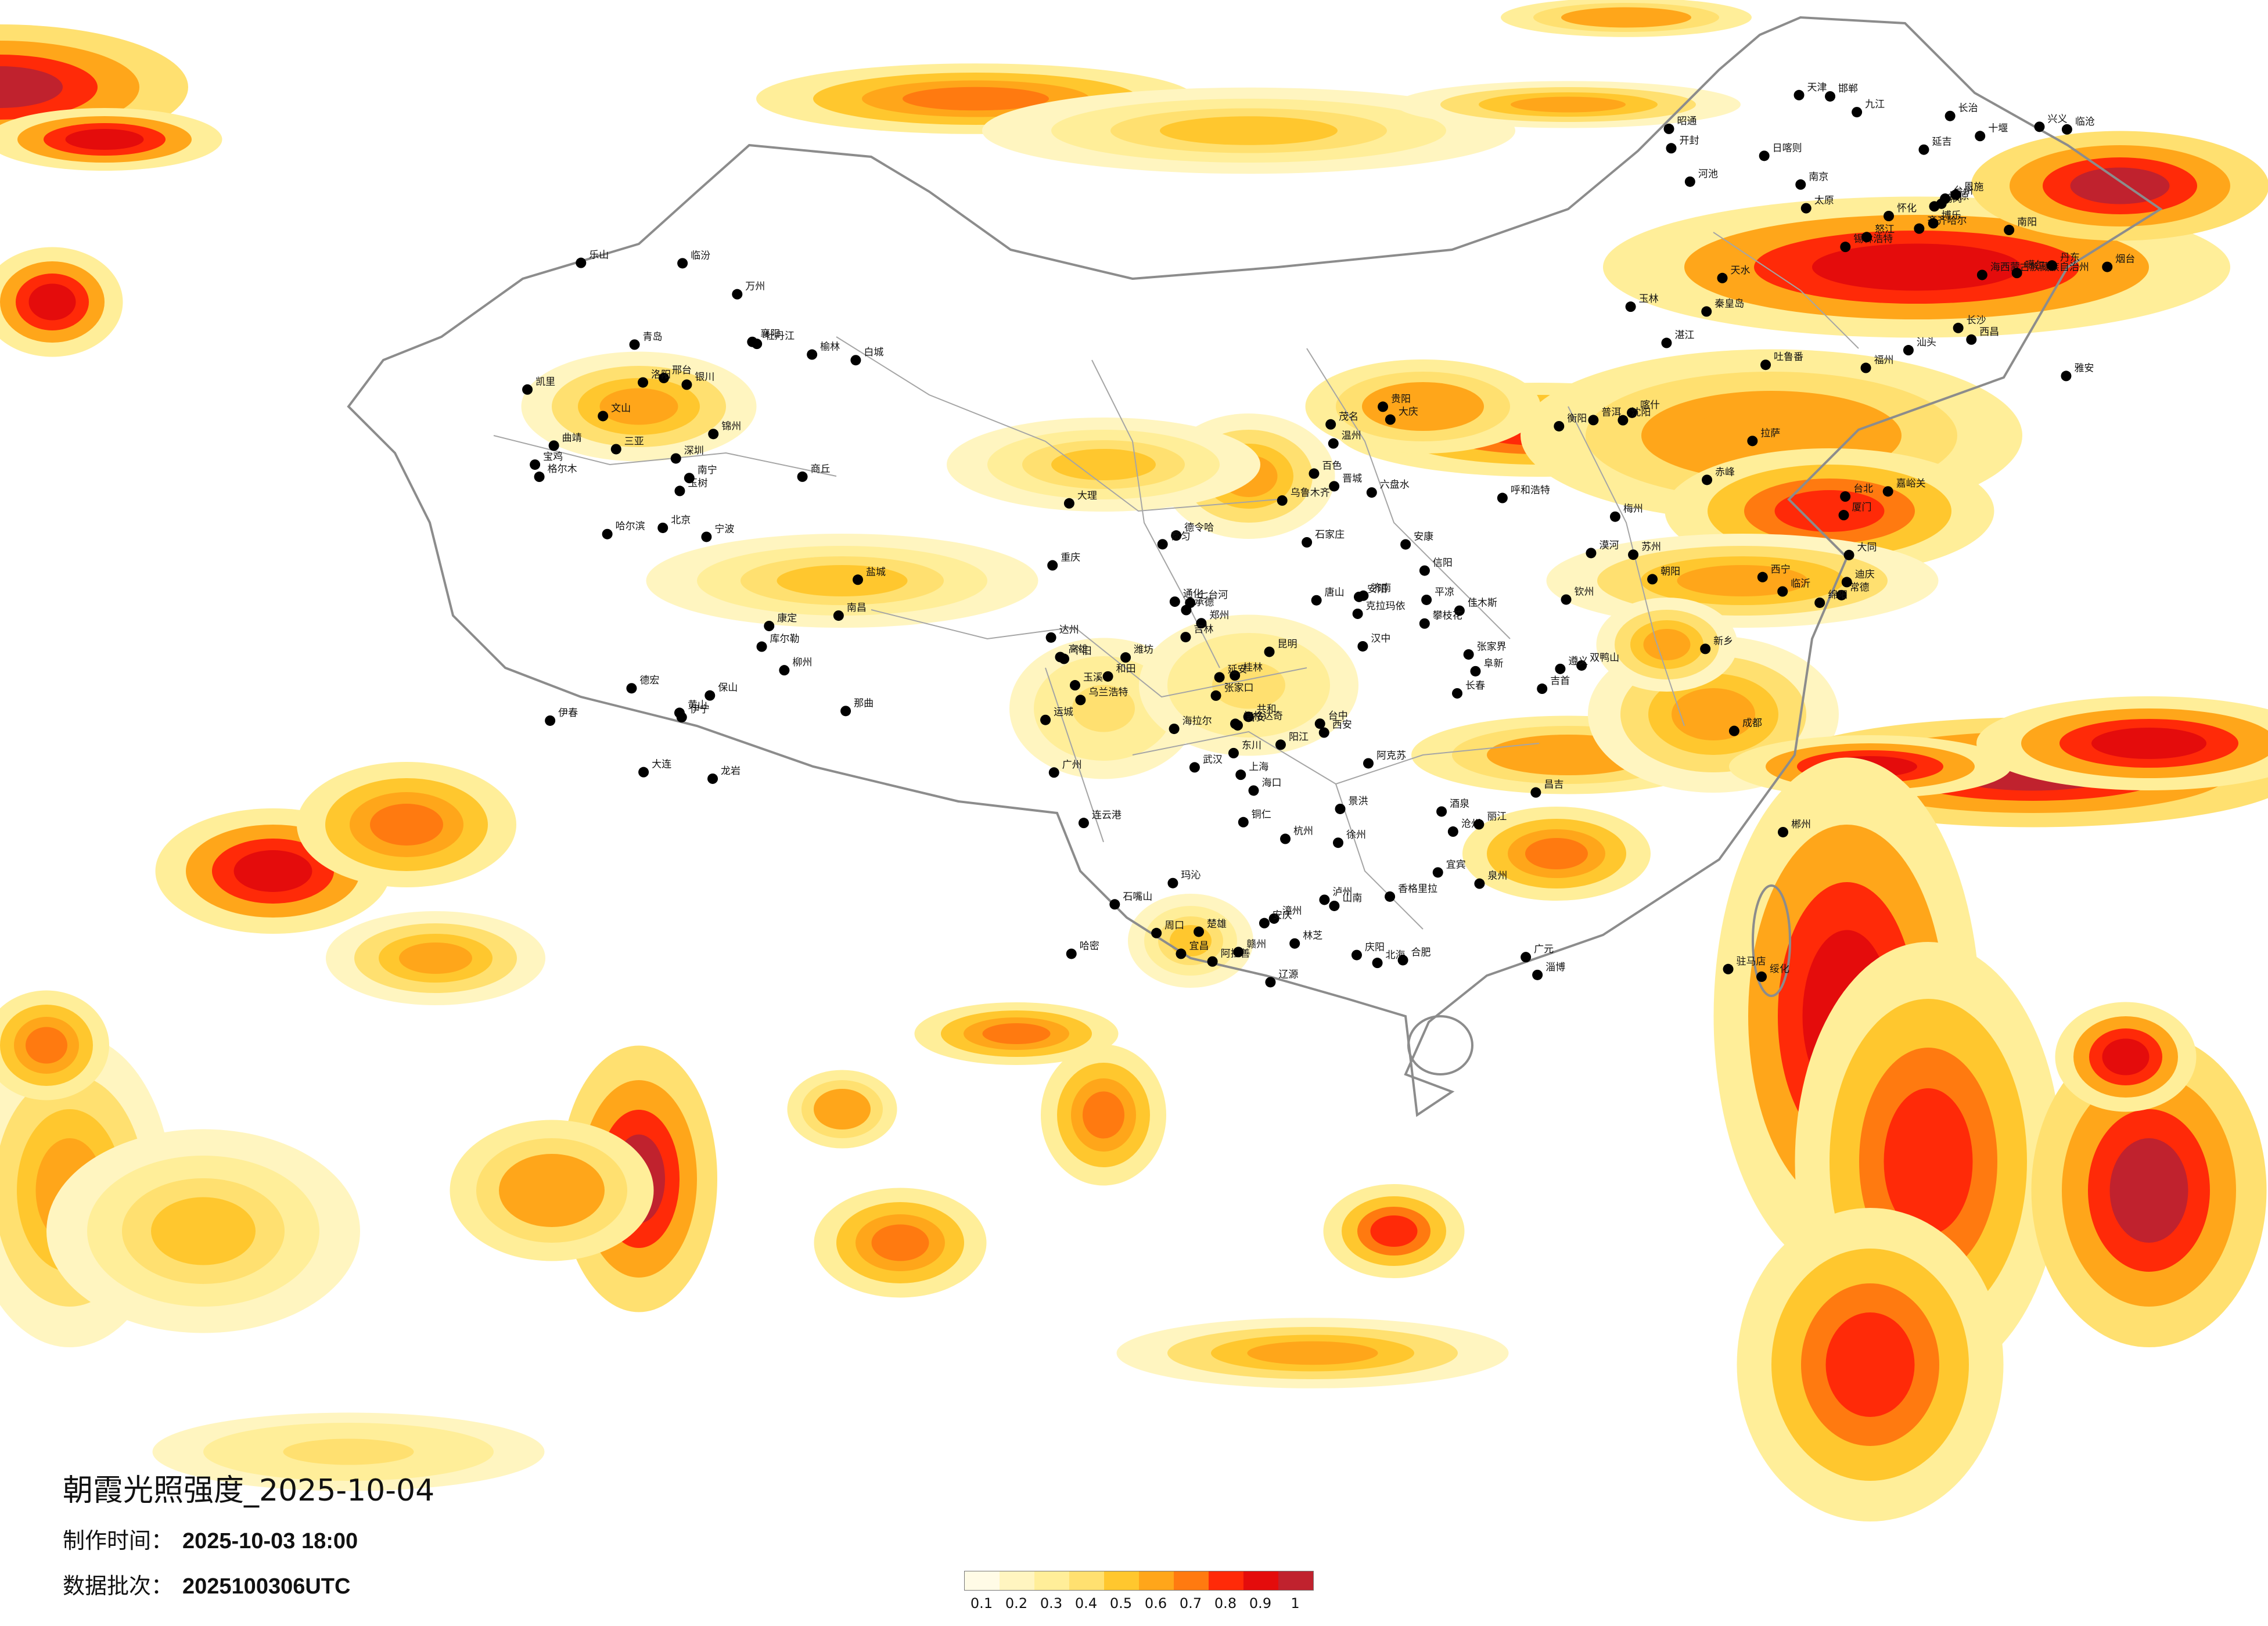 This screenshot has height=1626, width=2268. I want to click on city-label: 驻马店, so click(1751, 961).